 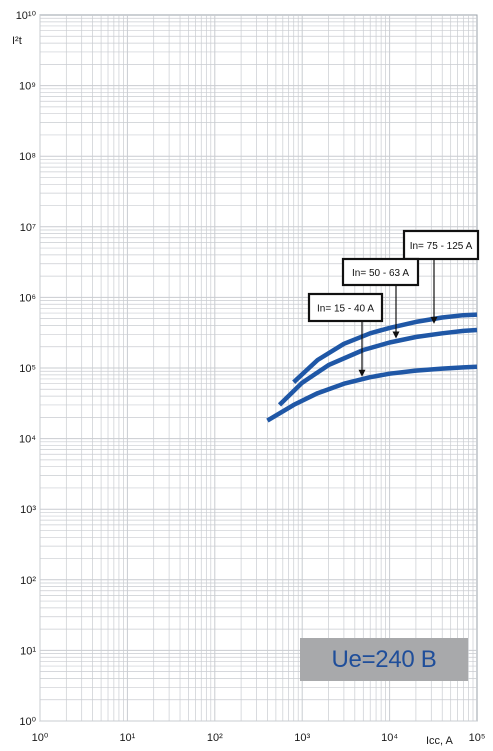 What do you see at coordinates (27, 87) in the screenshot?
I see `y-tick-label: 10⁹` at bounding box center [27, 87].